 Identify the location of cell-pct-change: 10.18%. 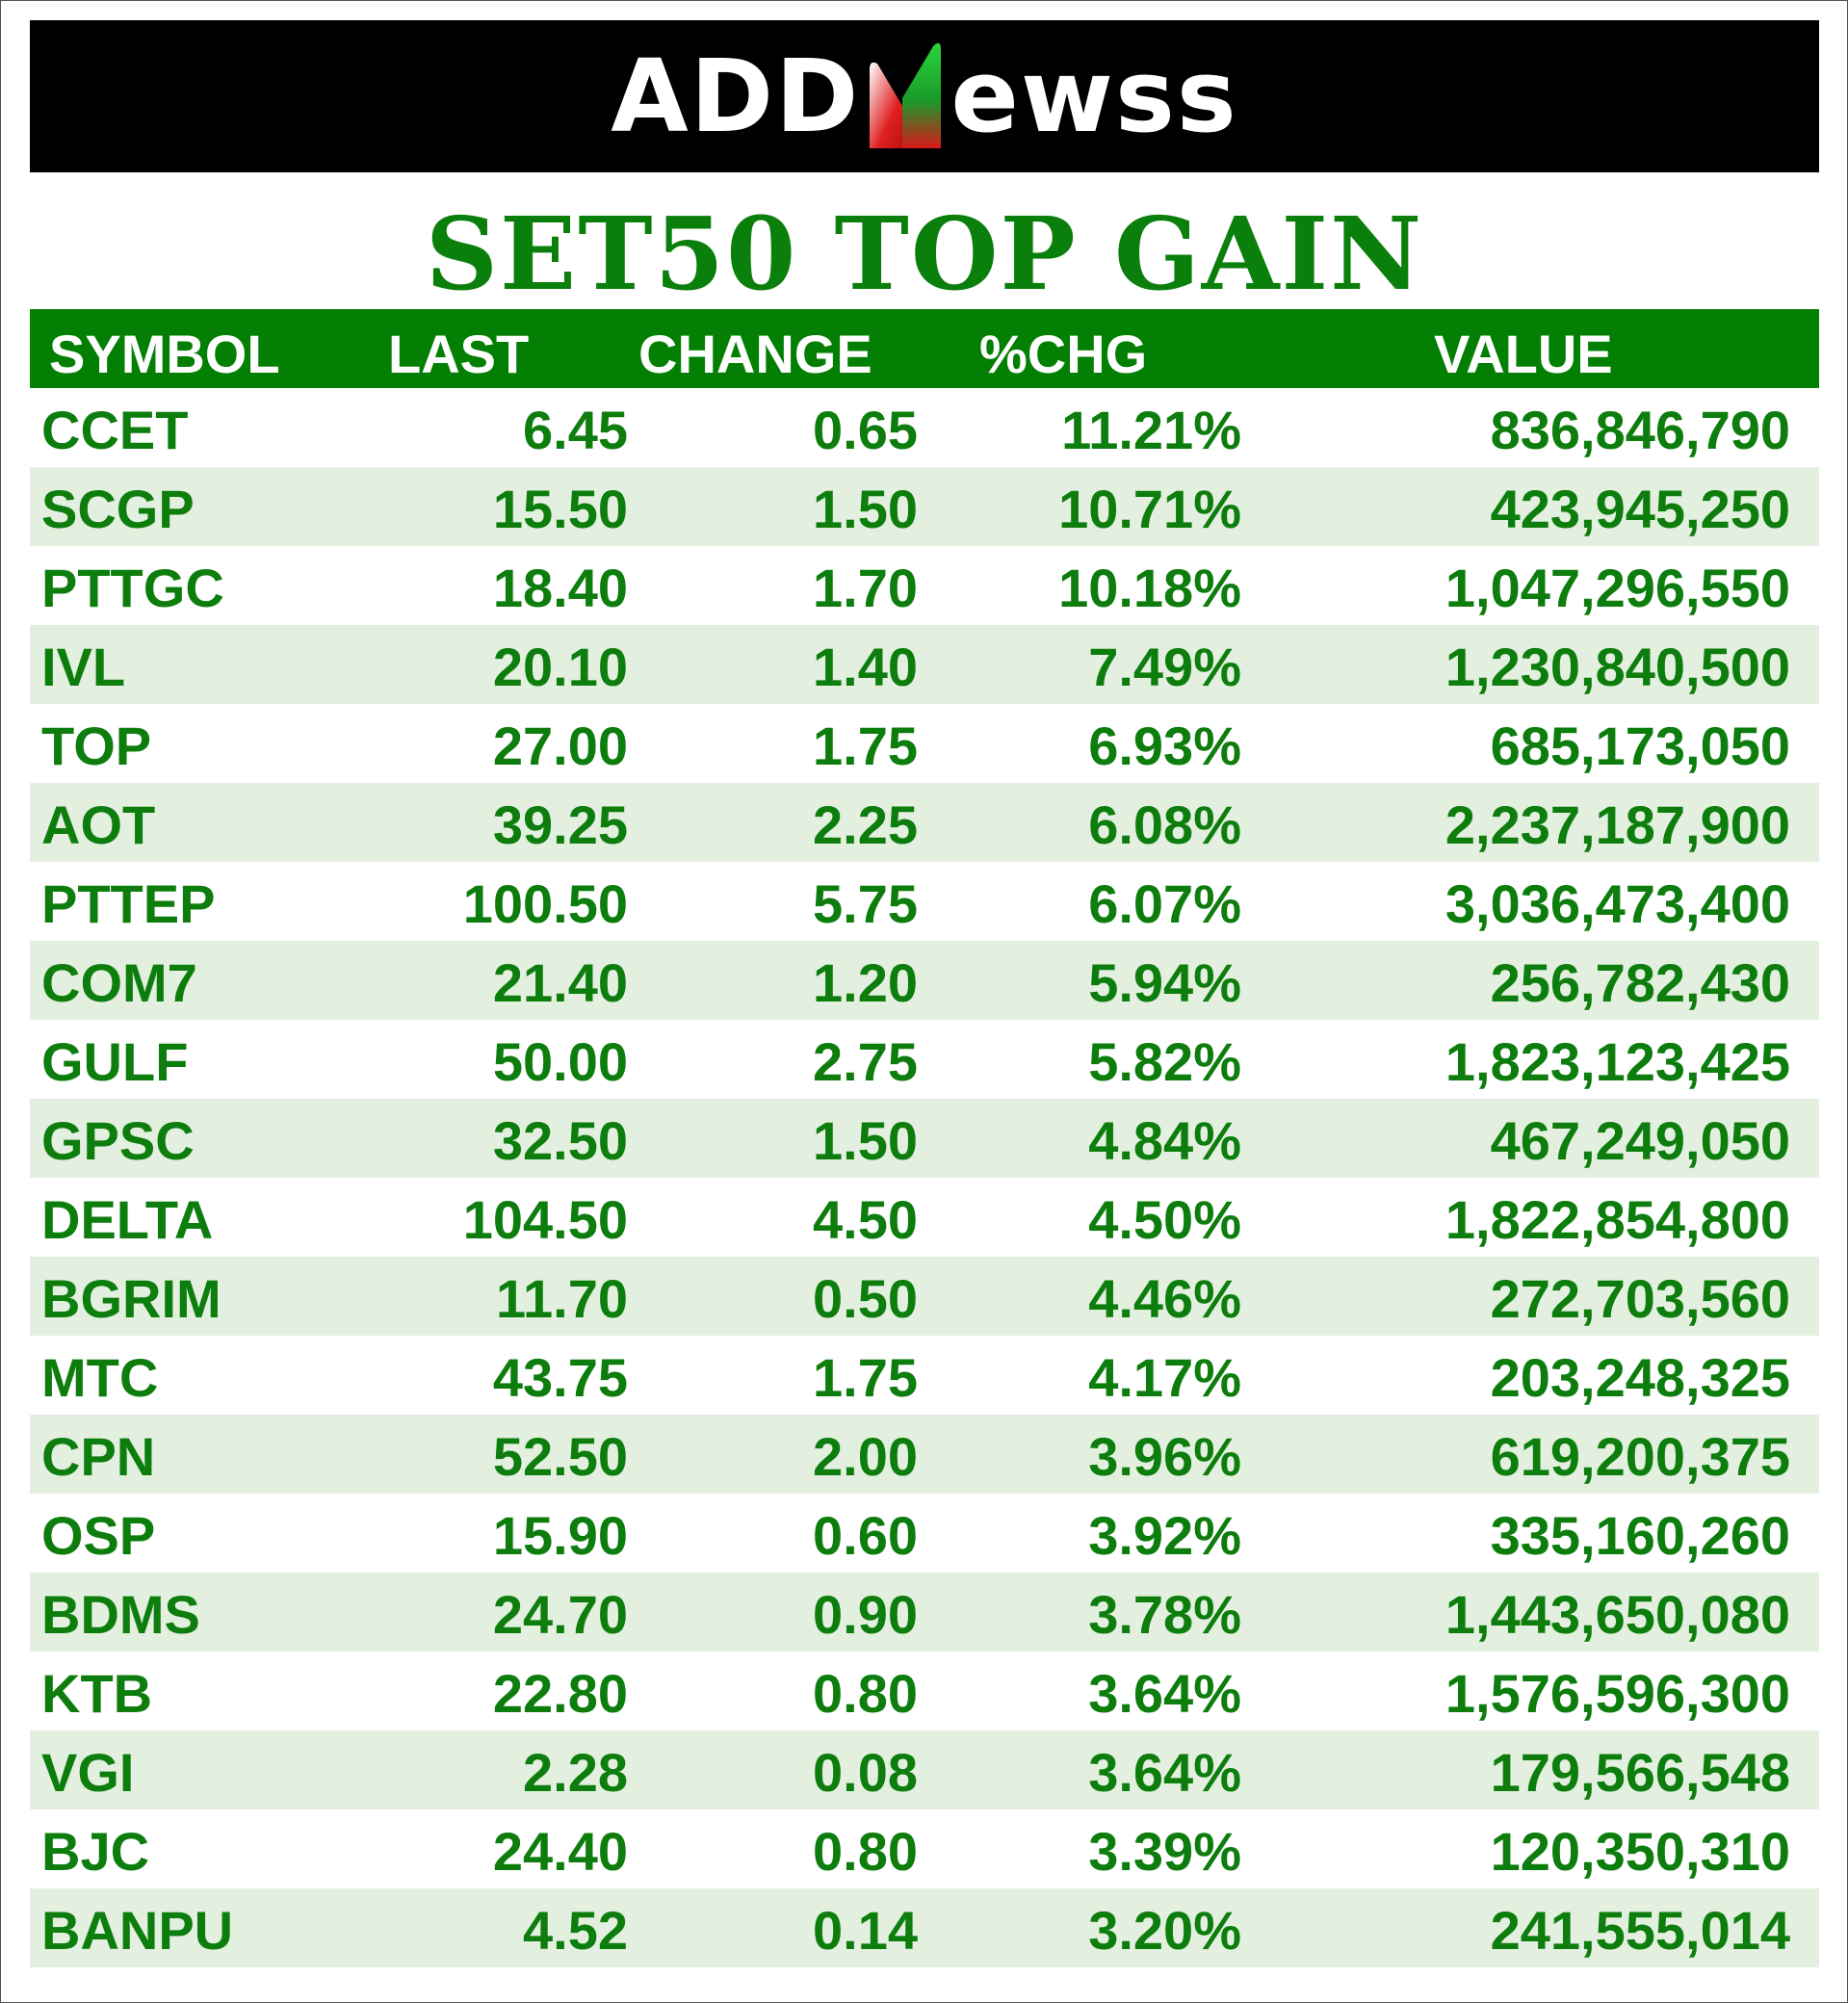
(1149, 588).